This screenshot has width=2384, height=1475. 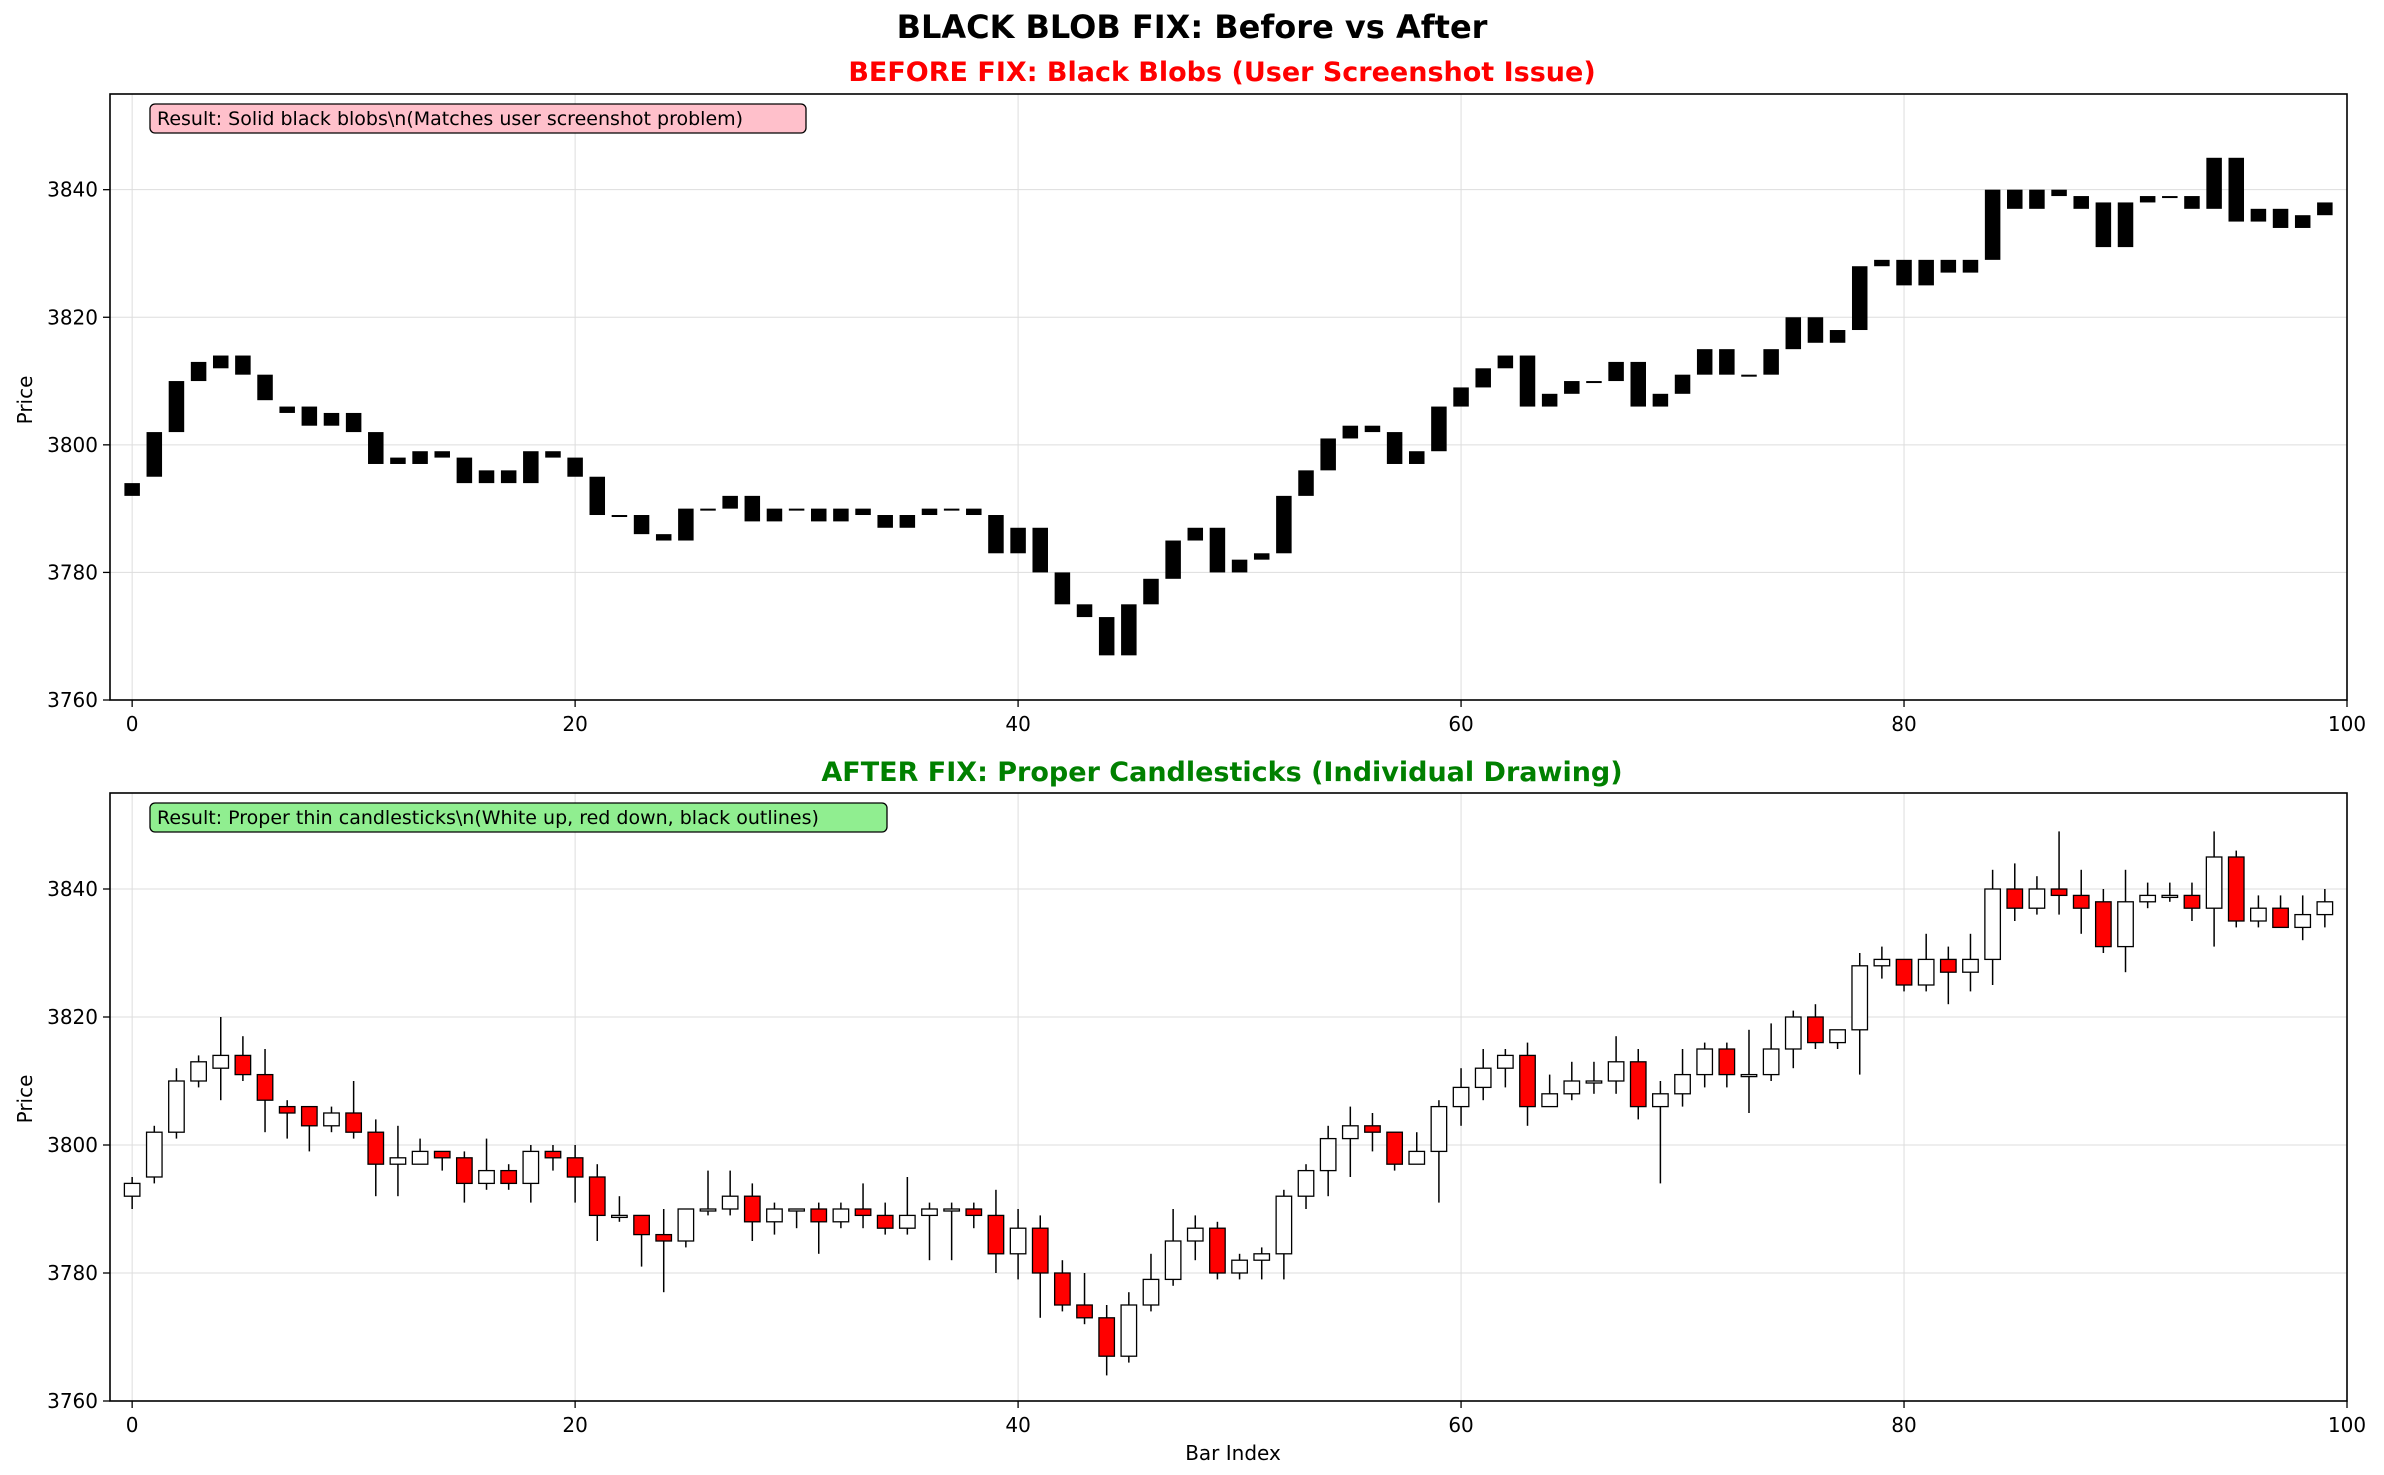 I want to click on x-tick-label: 20, so click(x=574, y=1425).